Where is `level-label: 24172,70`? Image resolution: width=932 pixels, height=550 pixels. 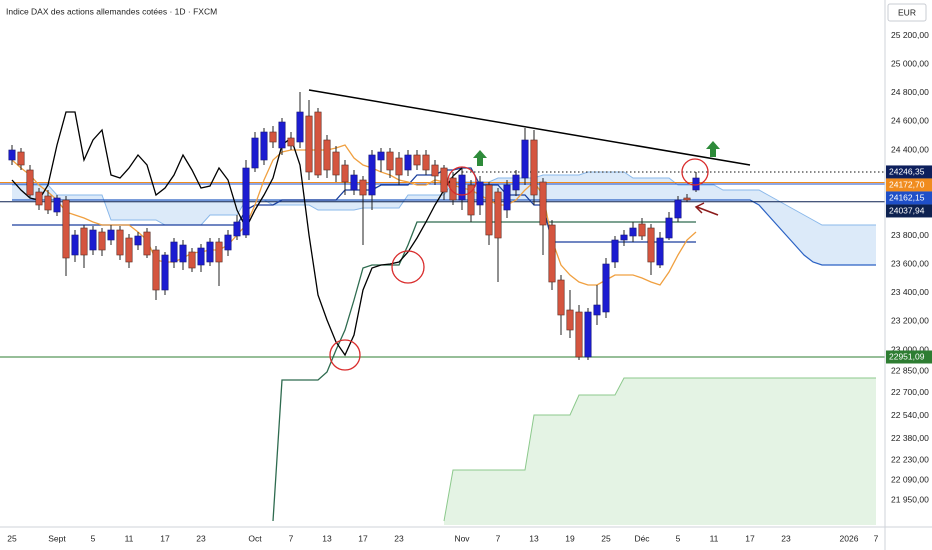
level-label: 24172,70 is located at coordinates (907, 185).